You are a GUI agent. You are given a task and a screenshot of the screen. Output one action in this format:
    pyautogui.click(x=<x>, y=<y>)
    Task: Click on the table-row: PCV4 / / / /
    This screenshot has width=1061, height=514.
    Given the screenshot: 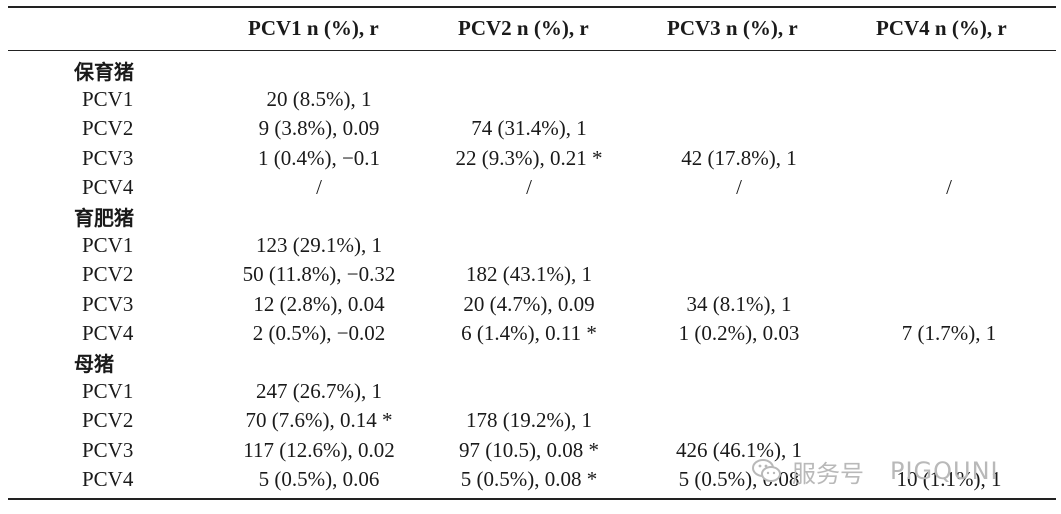 What is the action you would take?
    pyautogui.click(x=530, y=187)
    